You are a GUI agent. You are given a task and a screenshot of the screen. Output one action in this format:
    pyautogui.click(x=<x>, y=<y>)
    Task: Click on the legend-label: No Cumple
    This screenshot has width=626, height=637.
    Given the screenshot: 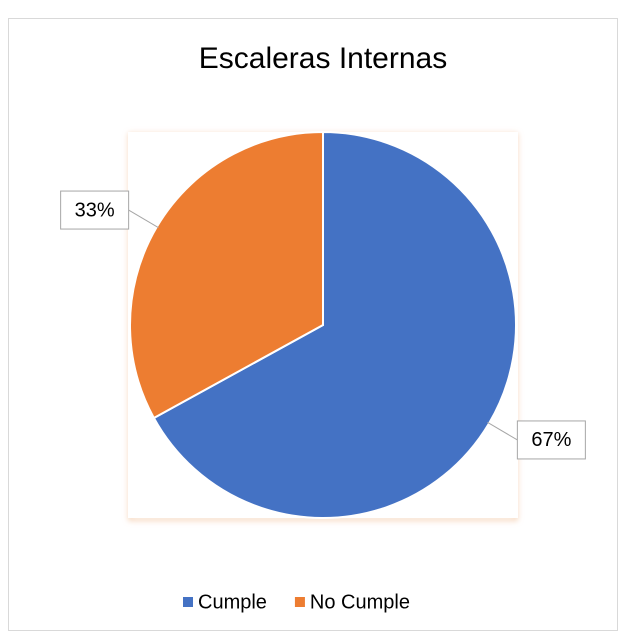 What is the action you would take?
    pyautogui.click(x=360, y=602)
    